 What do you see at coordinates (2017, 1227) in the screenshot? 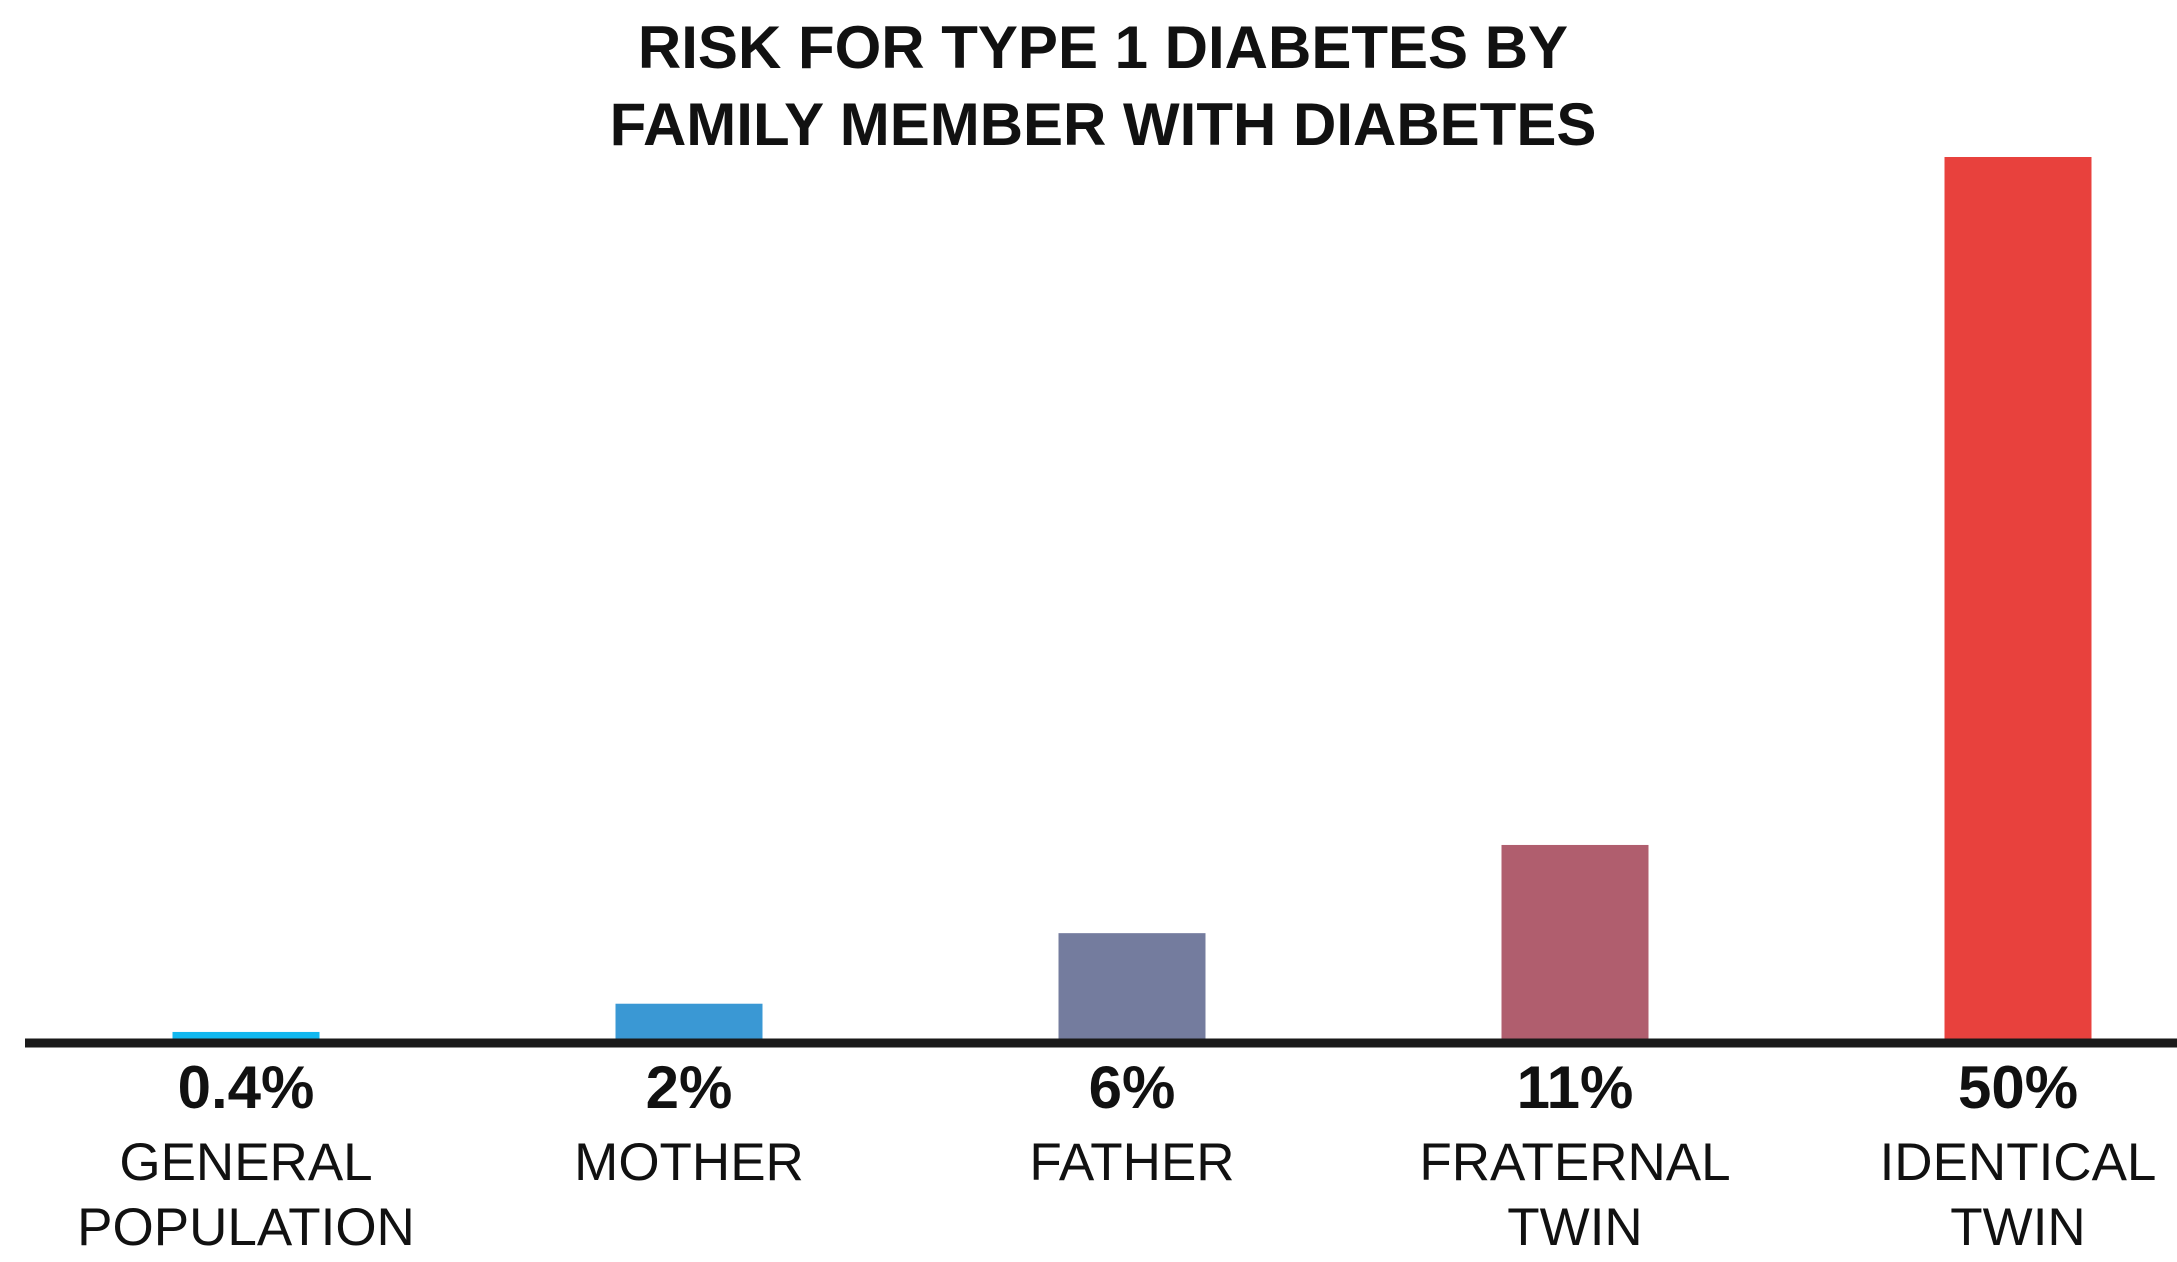
I see `category-label-4-line-1: TWIN` at bounding box center [2017, 1227].